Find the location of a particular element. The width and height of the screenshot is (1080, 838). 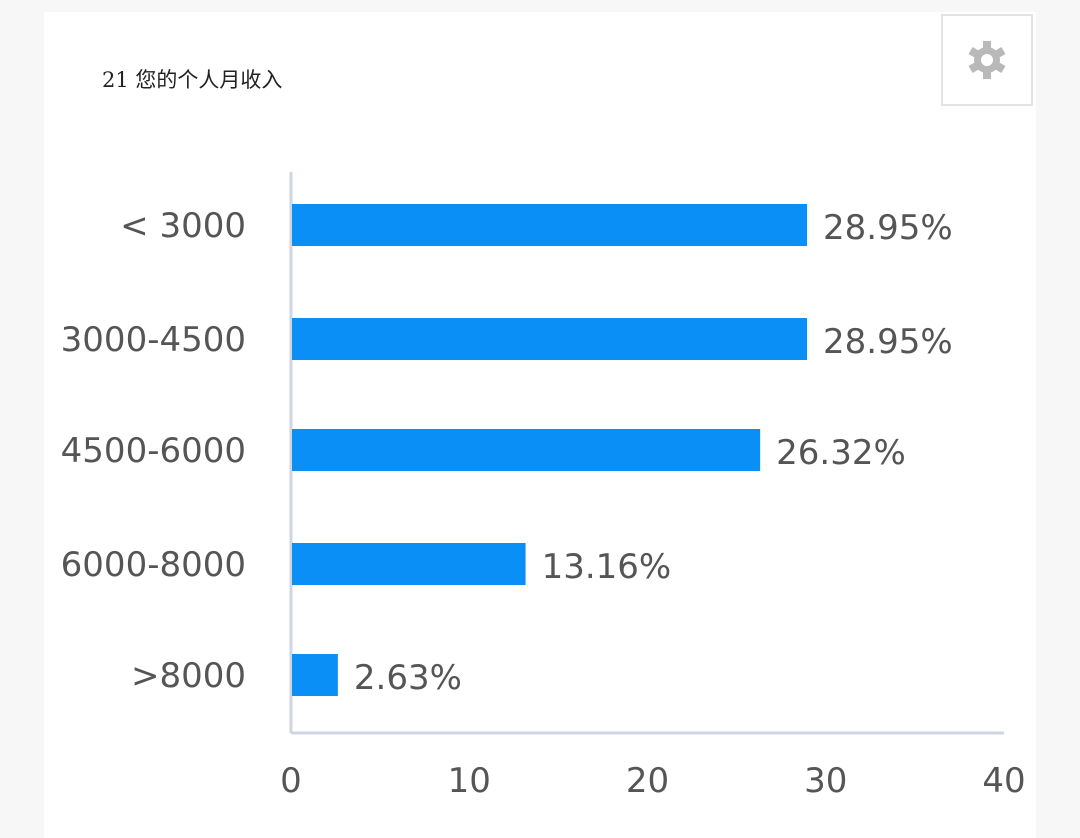

x-tick-label: 30 is located at coordinates (825, 781).